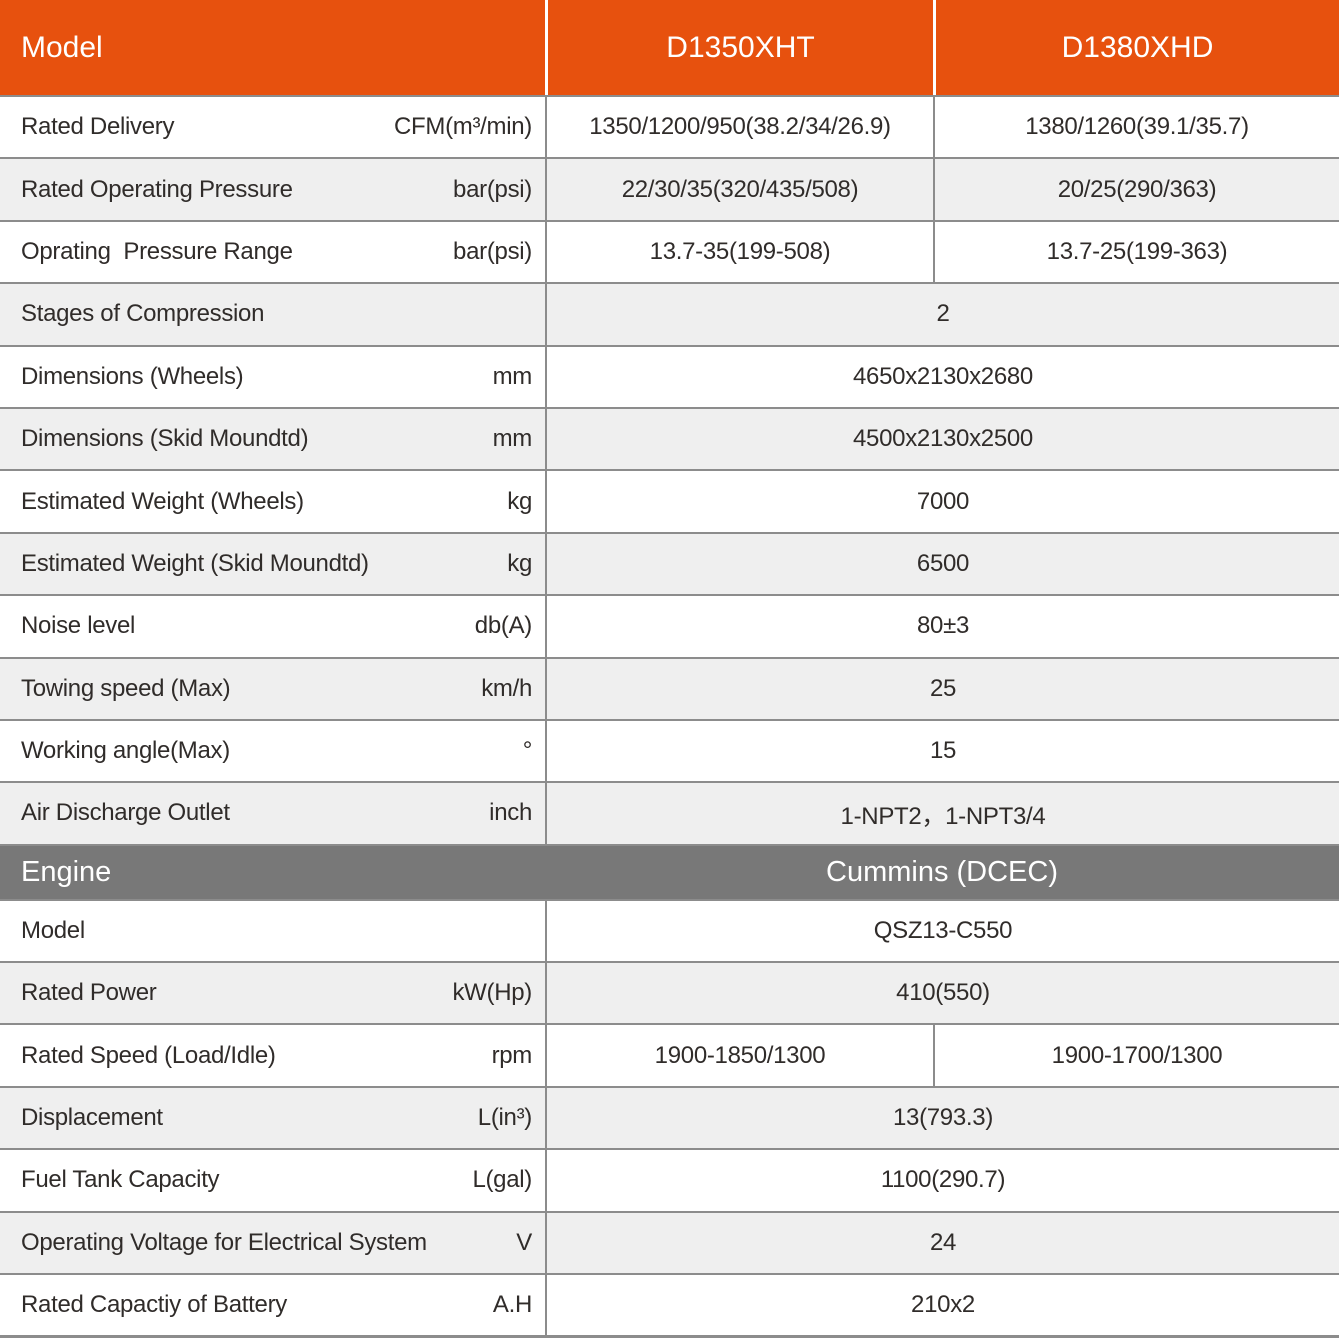 This screenshot has height=1339, width=1339. What do you see at coordinates (272, 689) in the screenshot?
I see `row-label-cell: Towing speed (Max) km/h` at bounding box center [272, 689].